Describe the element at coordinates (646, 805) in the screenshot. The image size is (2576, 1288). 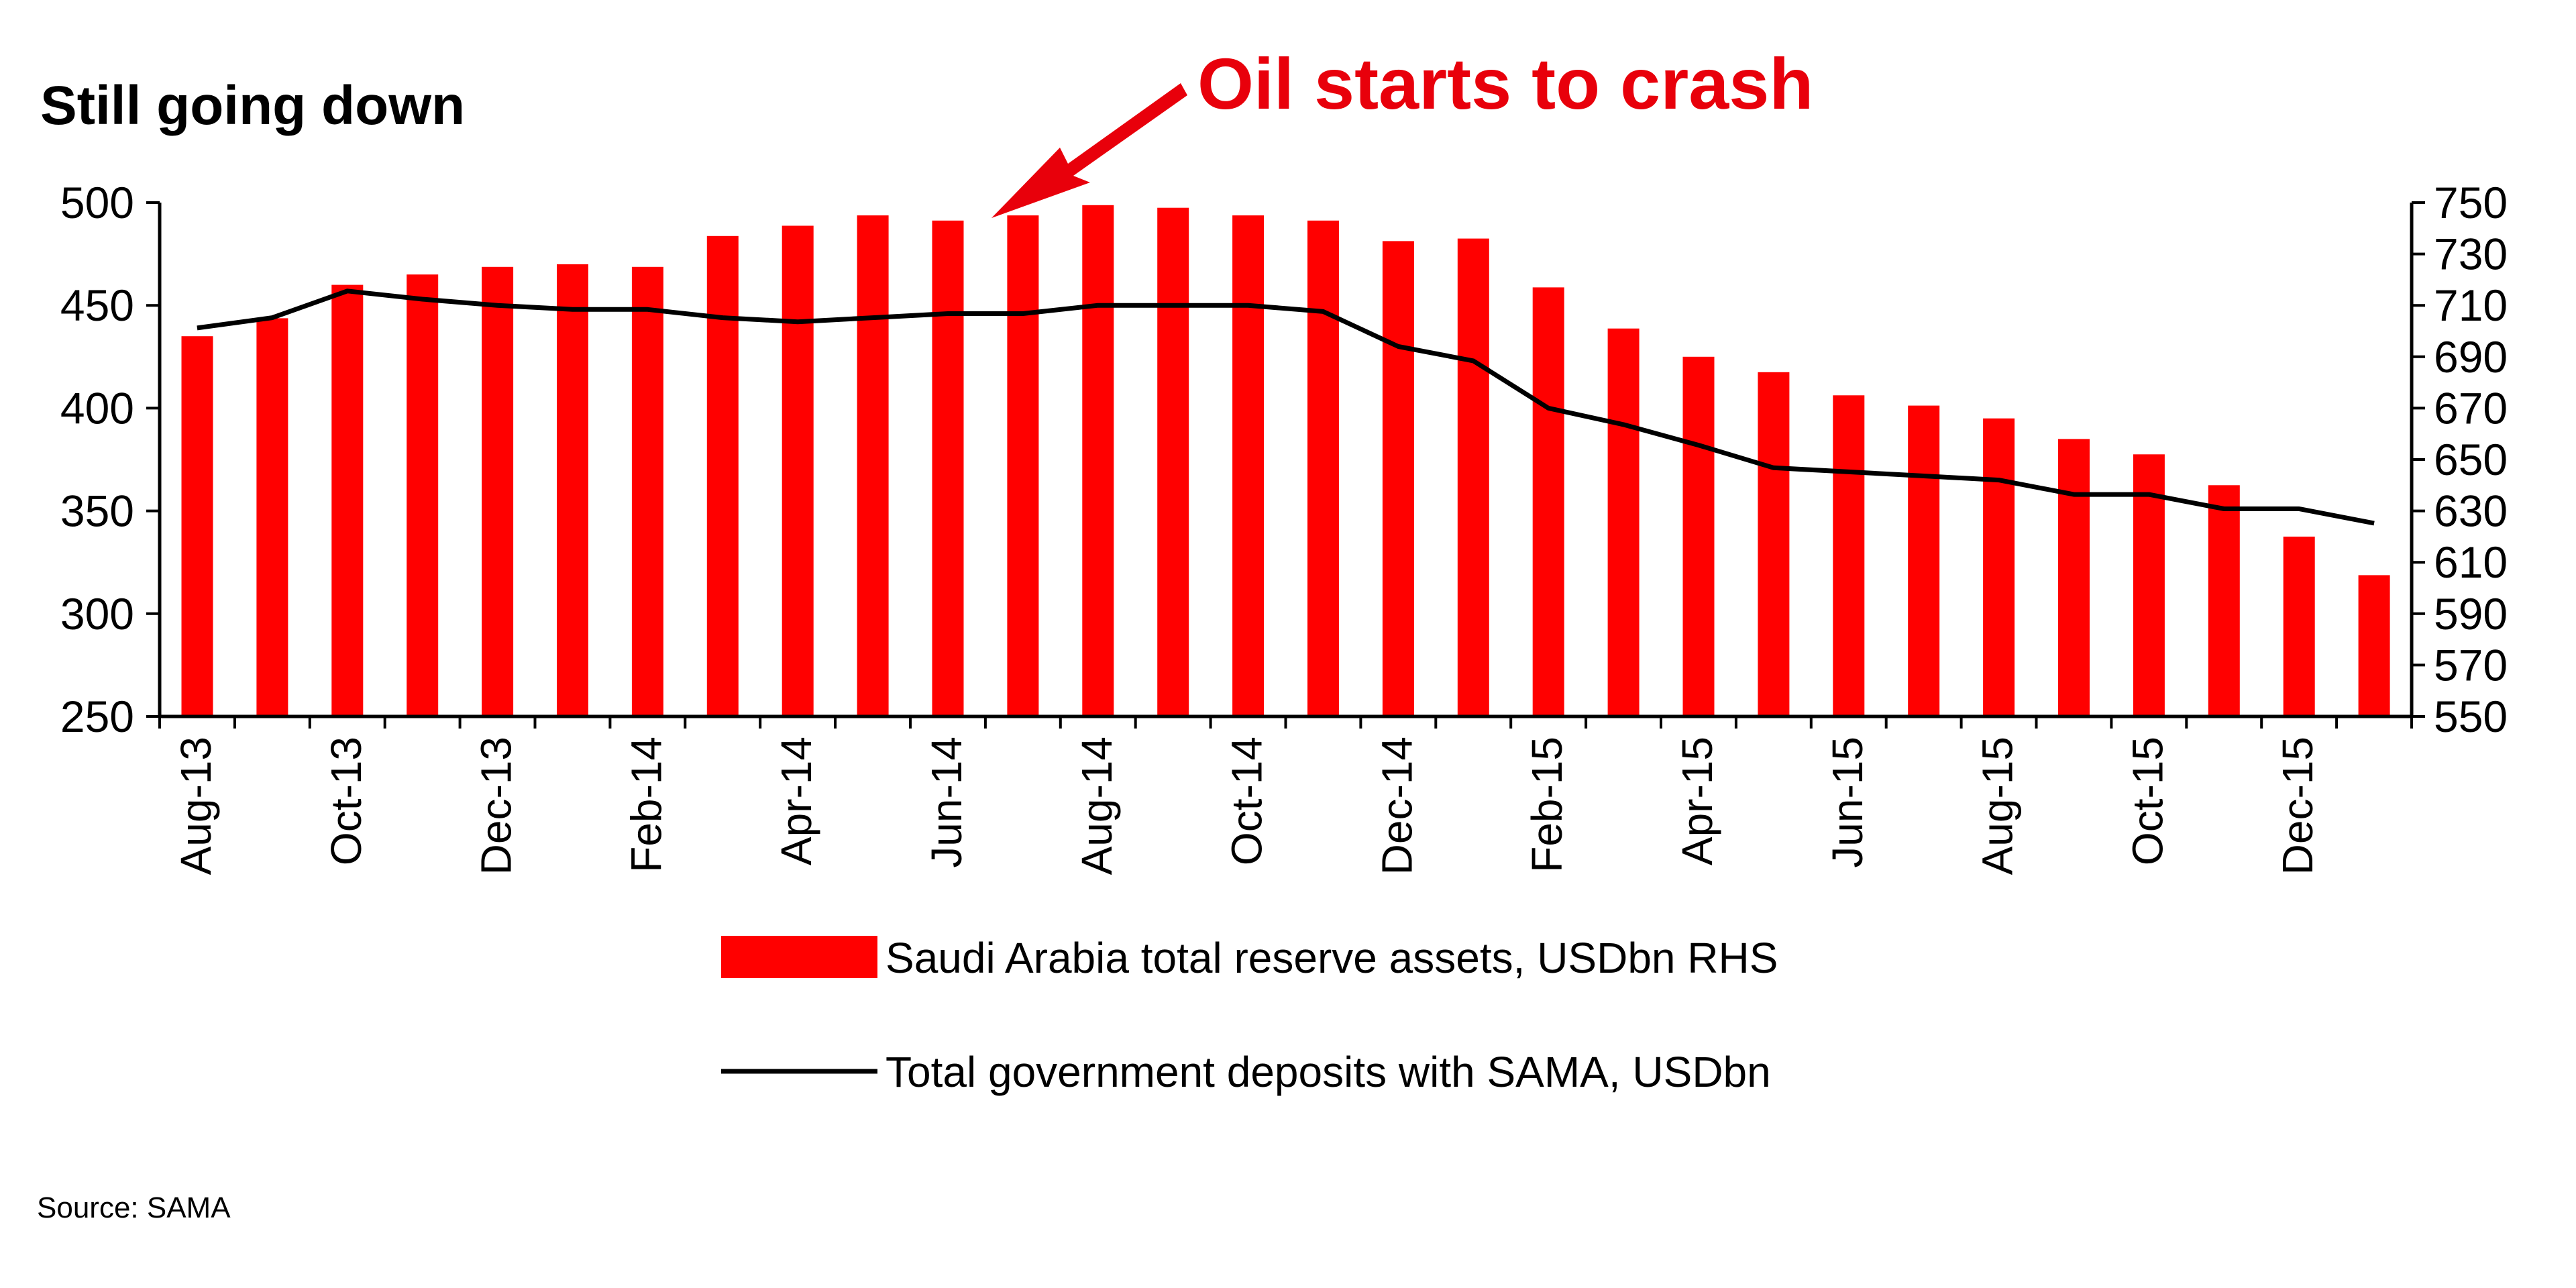
I see `x-tick-label: Feb-14` at that location.